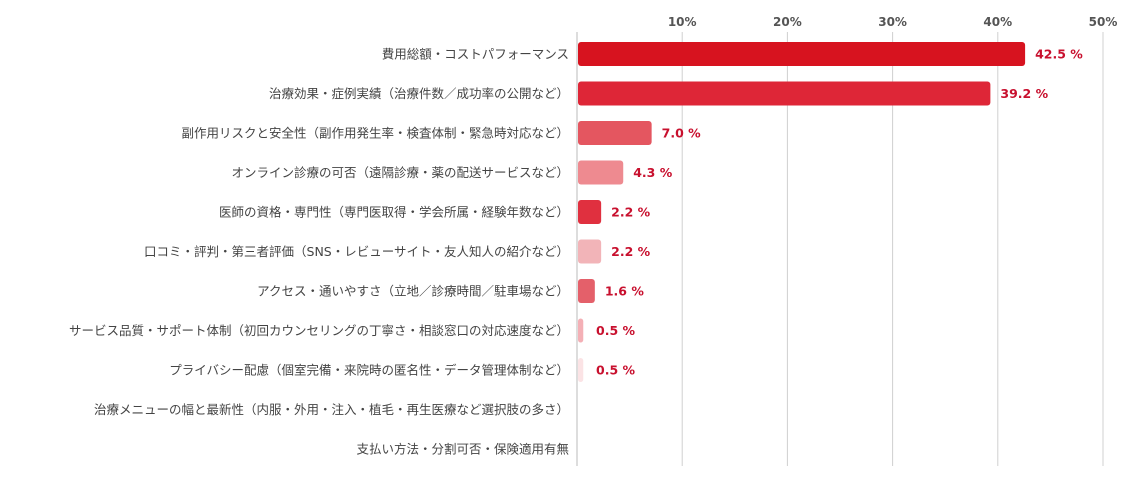 The image size is (1124, 483). I want to click on category-label: 費用総額・コストパフォーマンス, so click(475, 54).